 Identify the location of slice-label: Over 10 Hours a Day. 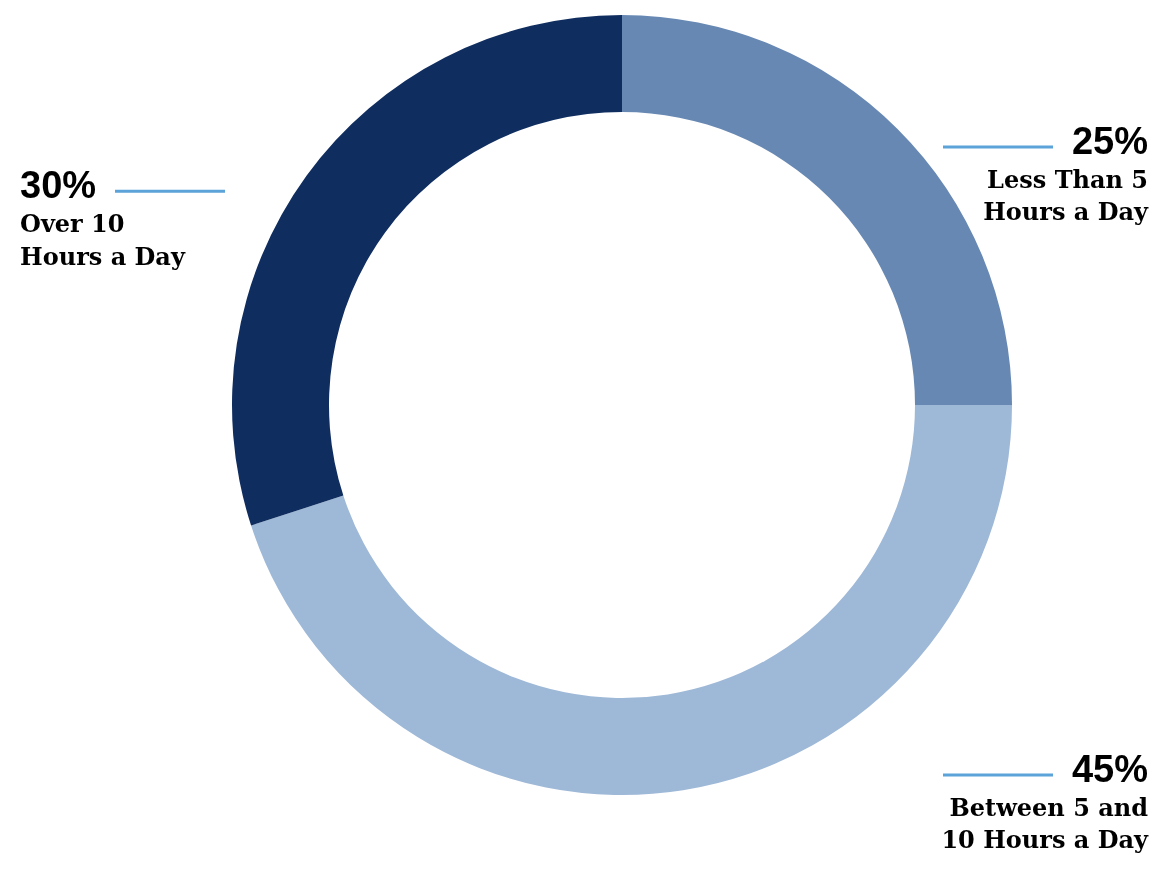
(103, 240).